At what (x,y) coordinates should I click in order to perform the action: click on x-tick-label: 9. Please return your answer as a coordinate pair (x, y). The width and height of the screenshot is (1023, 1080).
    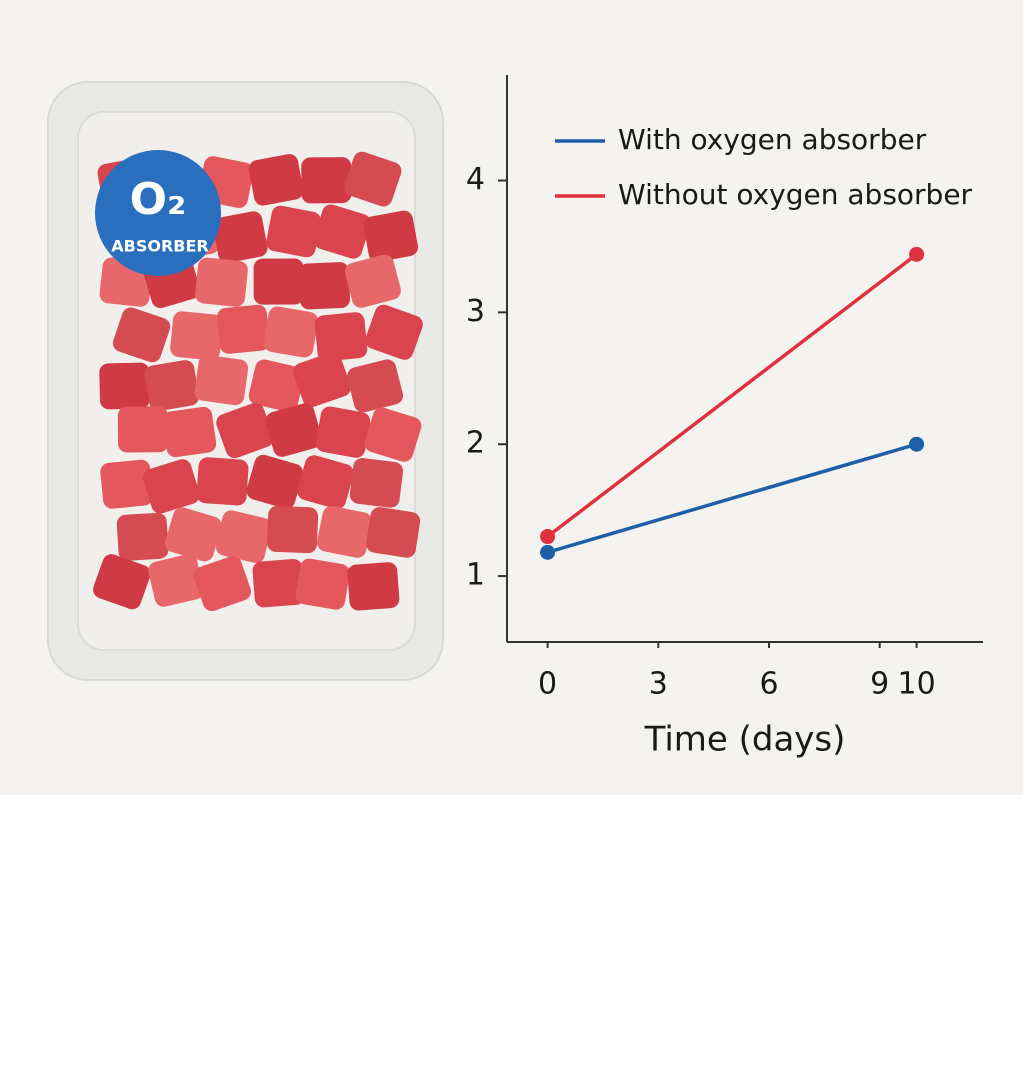
    Looking at the image, I should click on (879, 684).